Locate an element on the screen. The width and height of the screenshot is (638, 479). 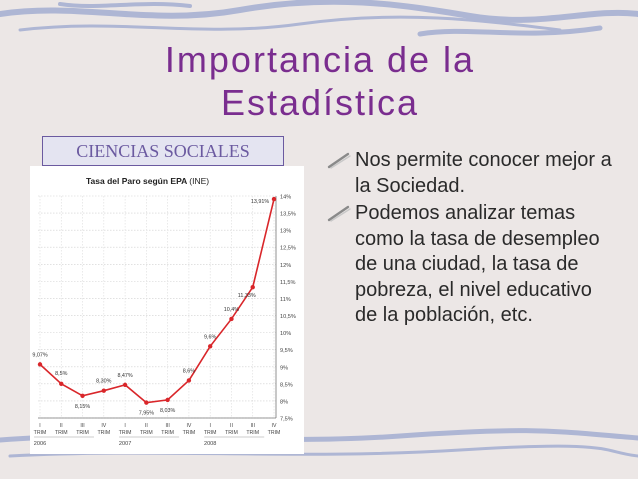
data-label: 8,30% is located at coordinates (103, 382).